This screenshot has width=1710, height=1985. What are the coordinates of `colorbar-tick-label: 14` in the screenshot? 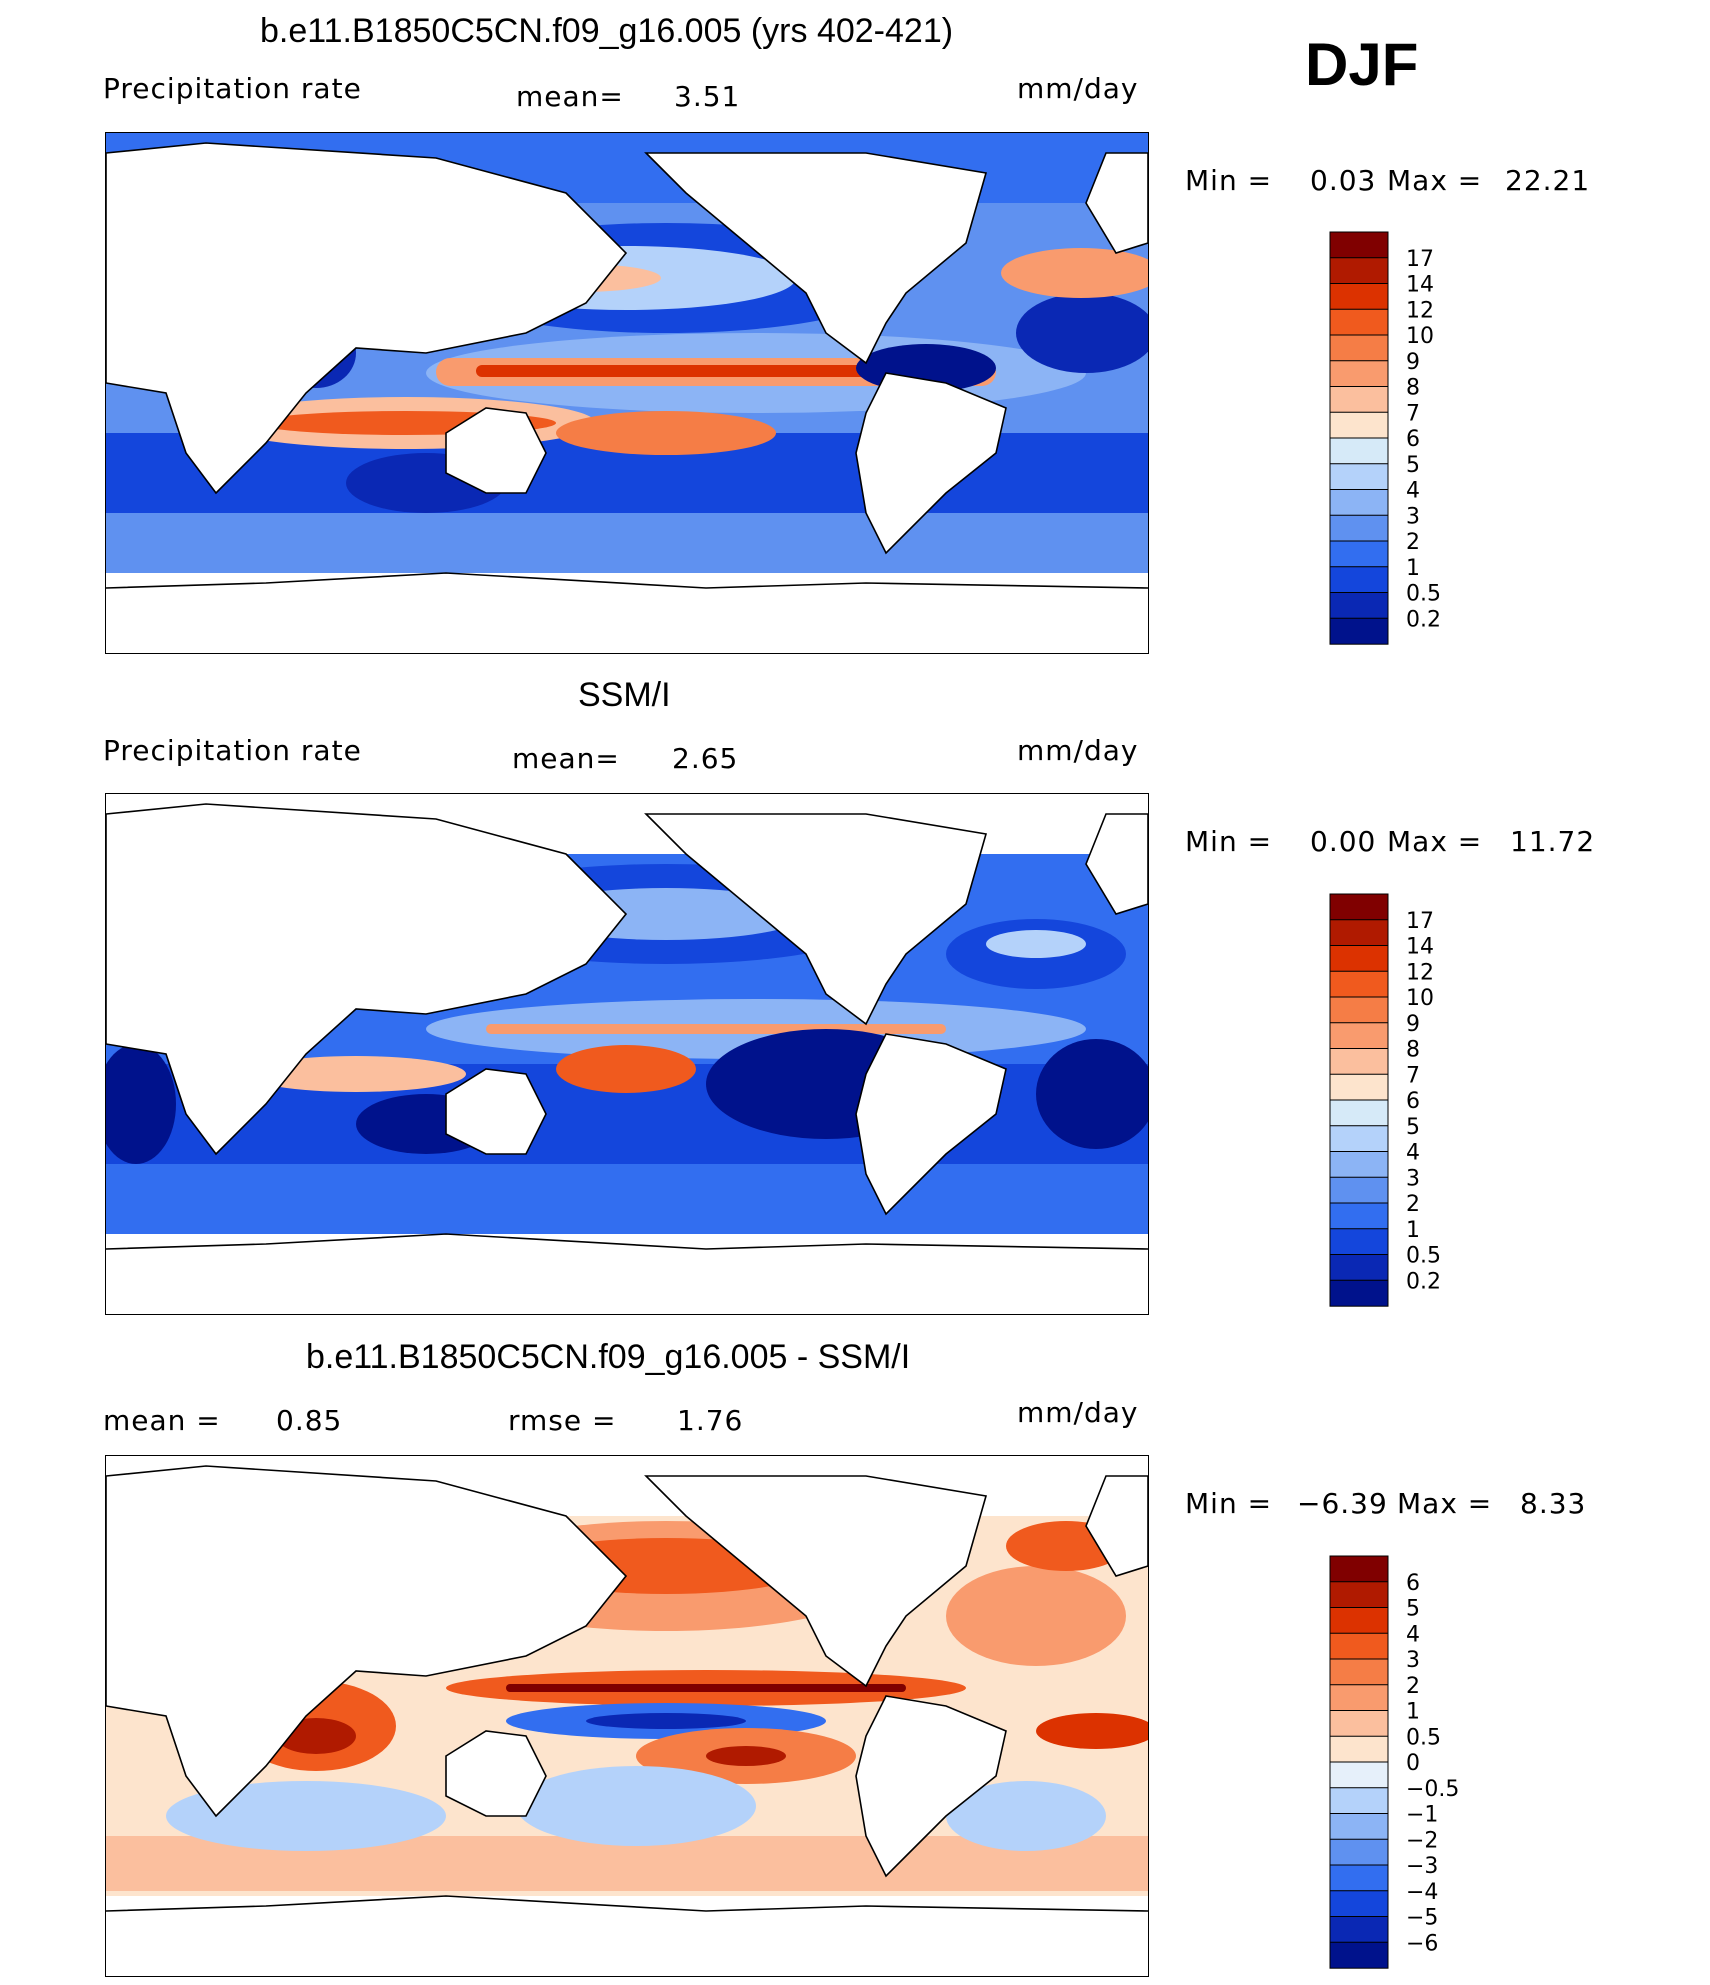 It's located at (1420, 947).